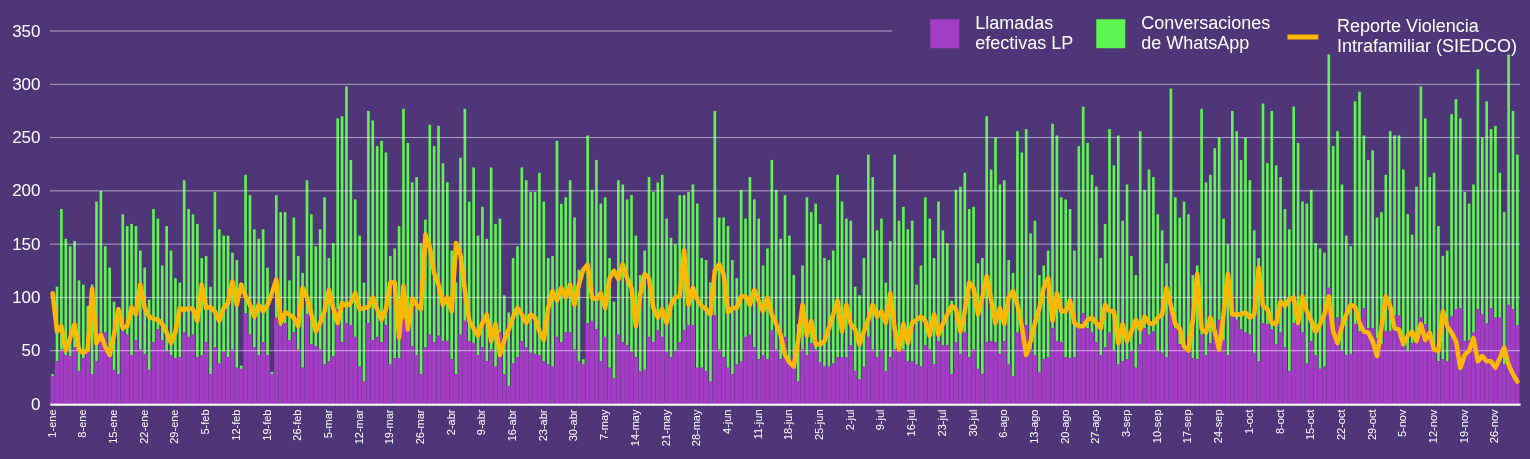 The width and height of the screenshot is (1530, 459). What do you see at coordinates (31, 351) in the screenshot?
I see `y-tick-label: 50` at bounding box center [31, 351].